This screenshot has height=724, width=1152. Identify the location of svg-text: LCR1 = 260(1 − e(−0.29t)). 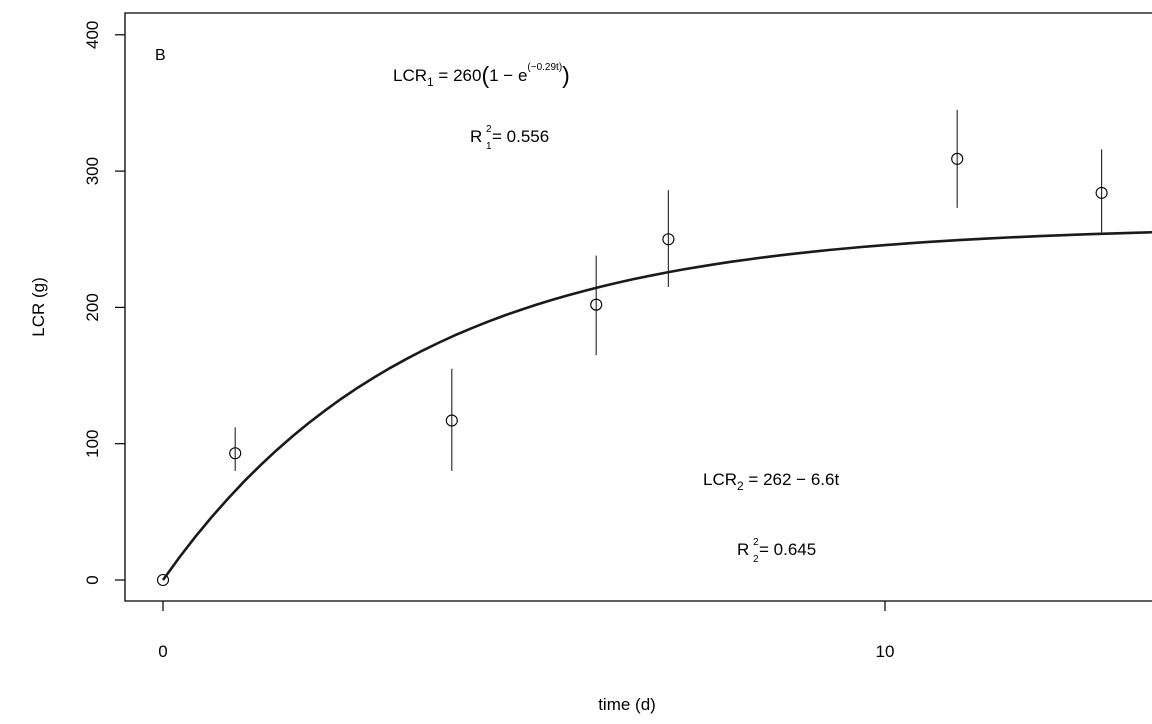
(481, 75).